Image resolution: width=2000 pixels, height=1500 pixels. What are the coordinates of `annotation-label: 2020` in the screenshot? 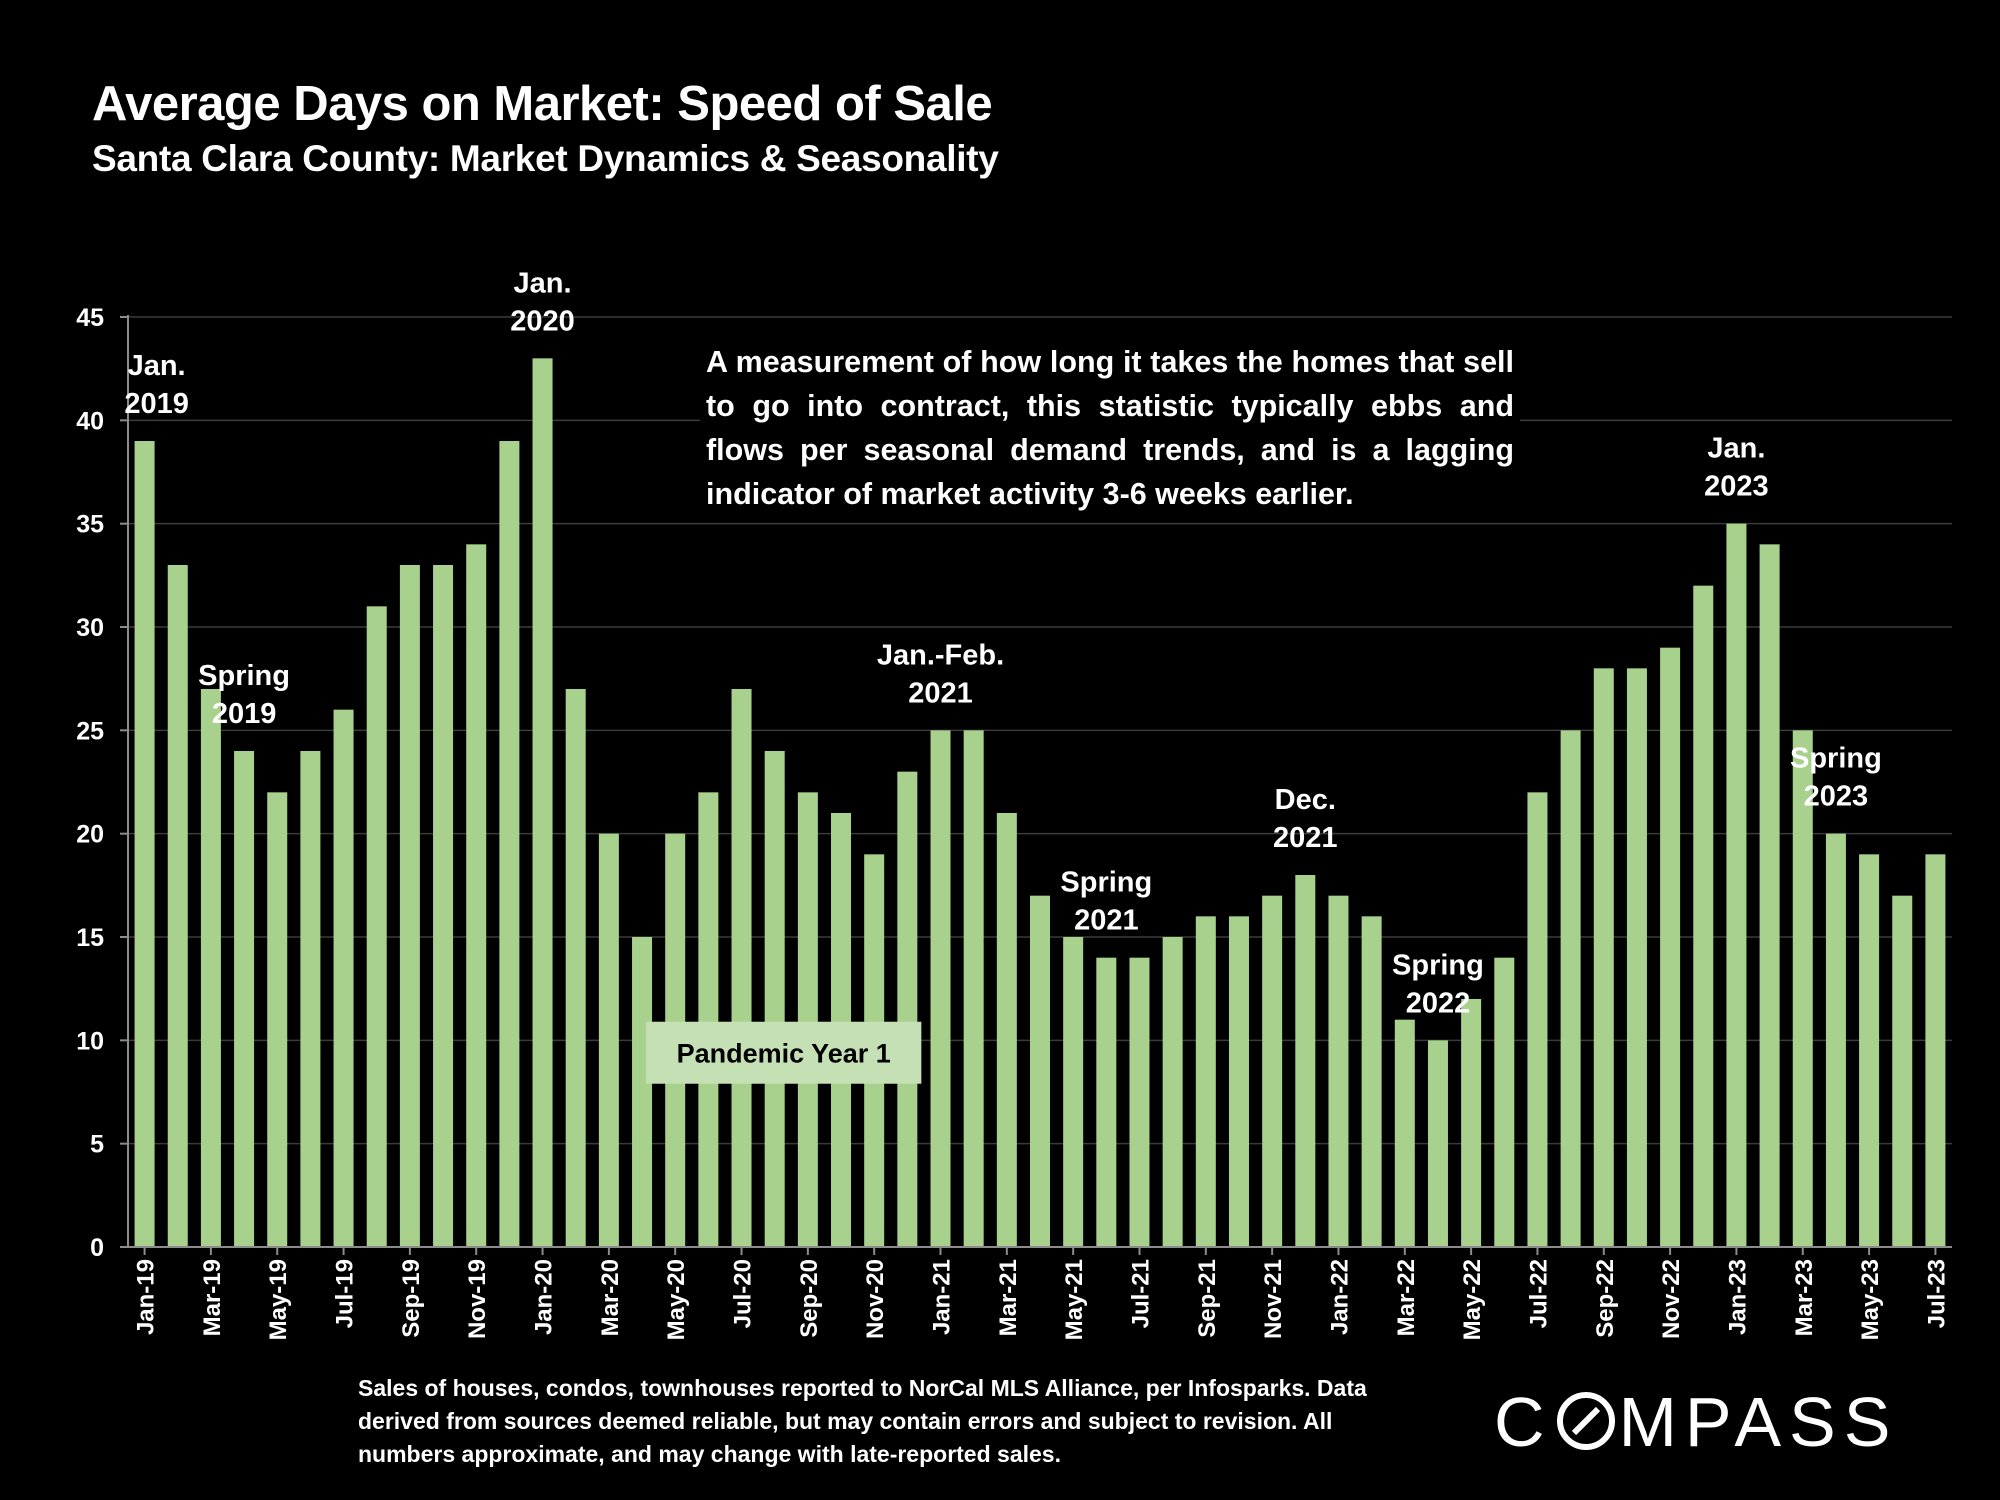 It's located at (542, 321).